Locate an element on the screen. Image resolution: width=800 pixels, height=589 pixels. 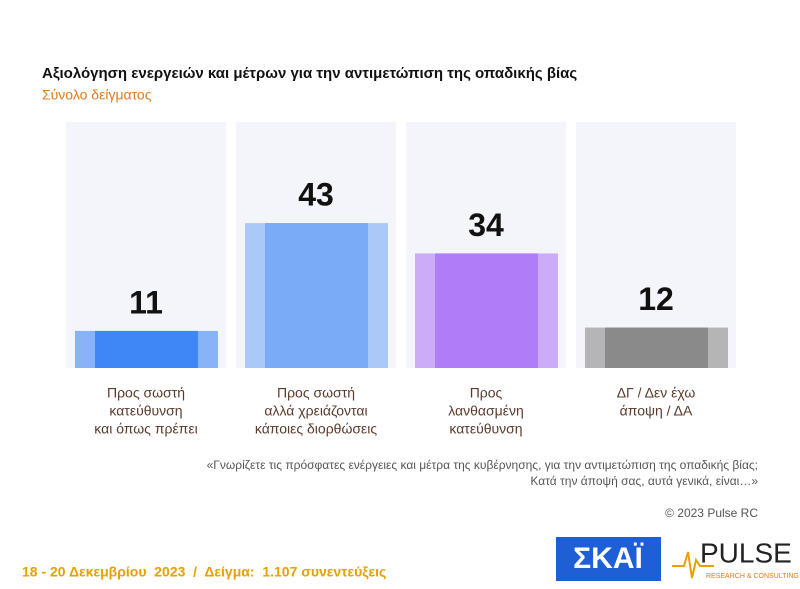
x-tick-label: λανθασμένη is located at coordinates (486, 411).